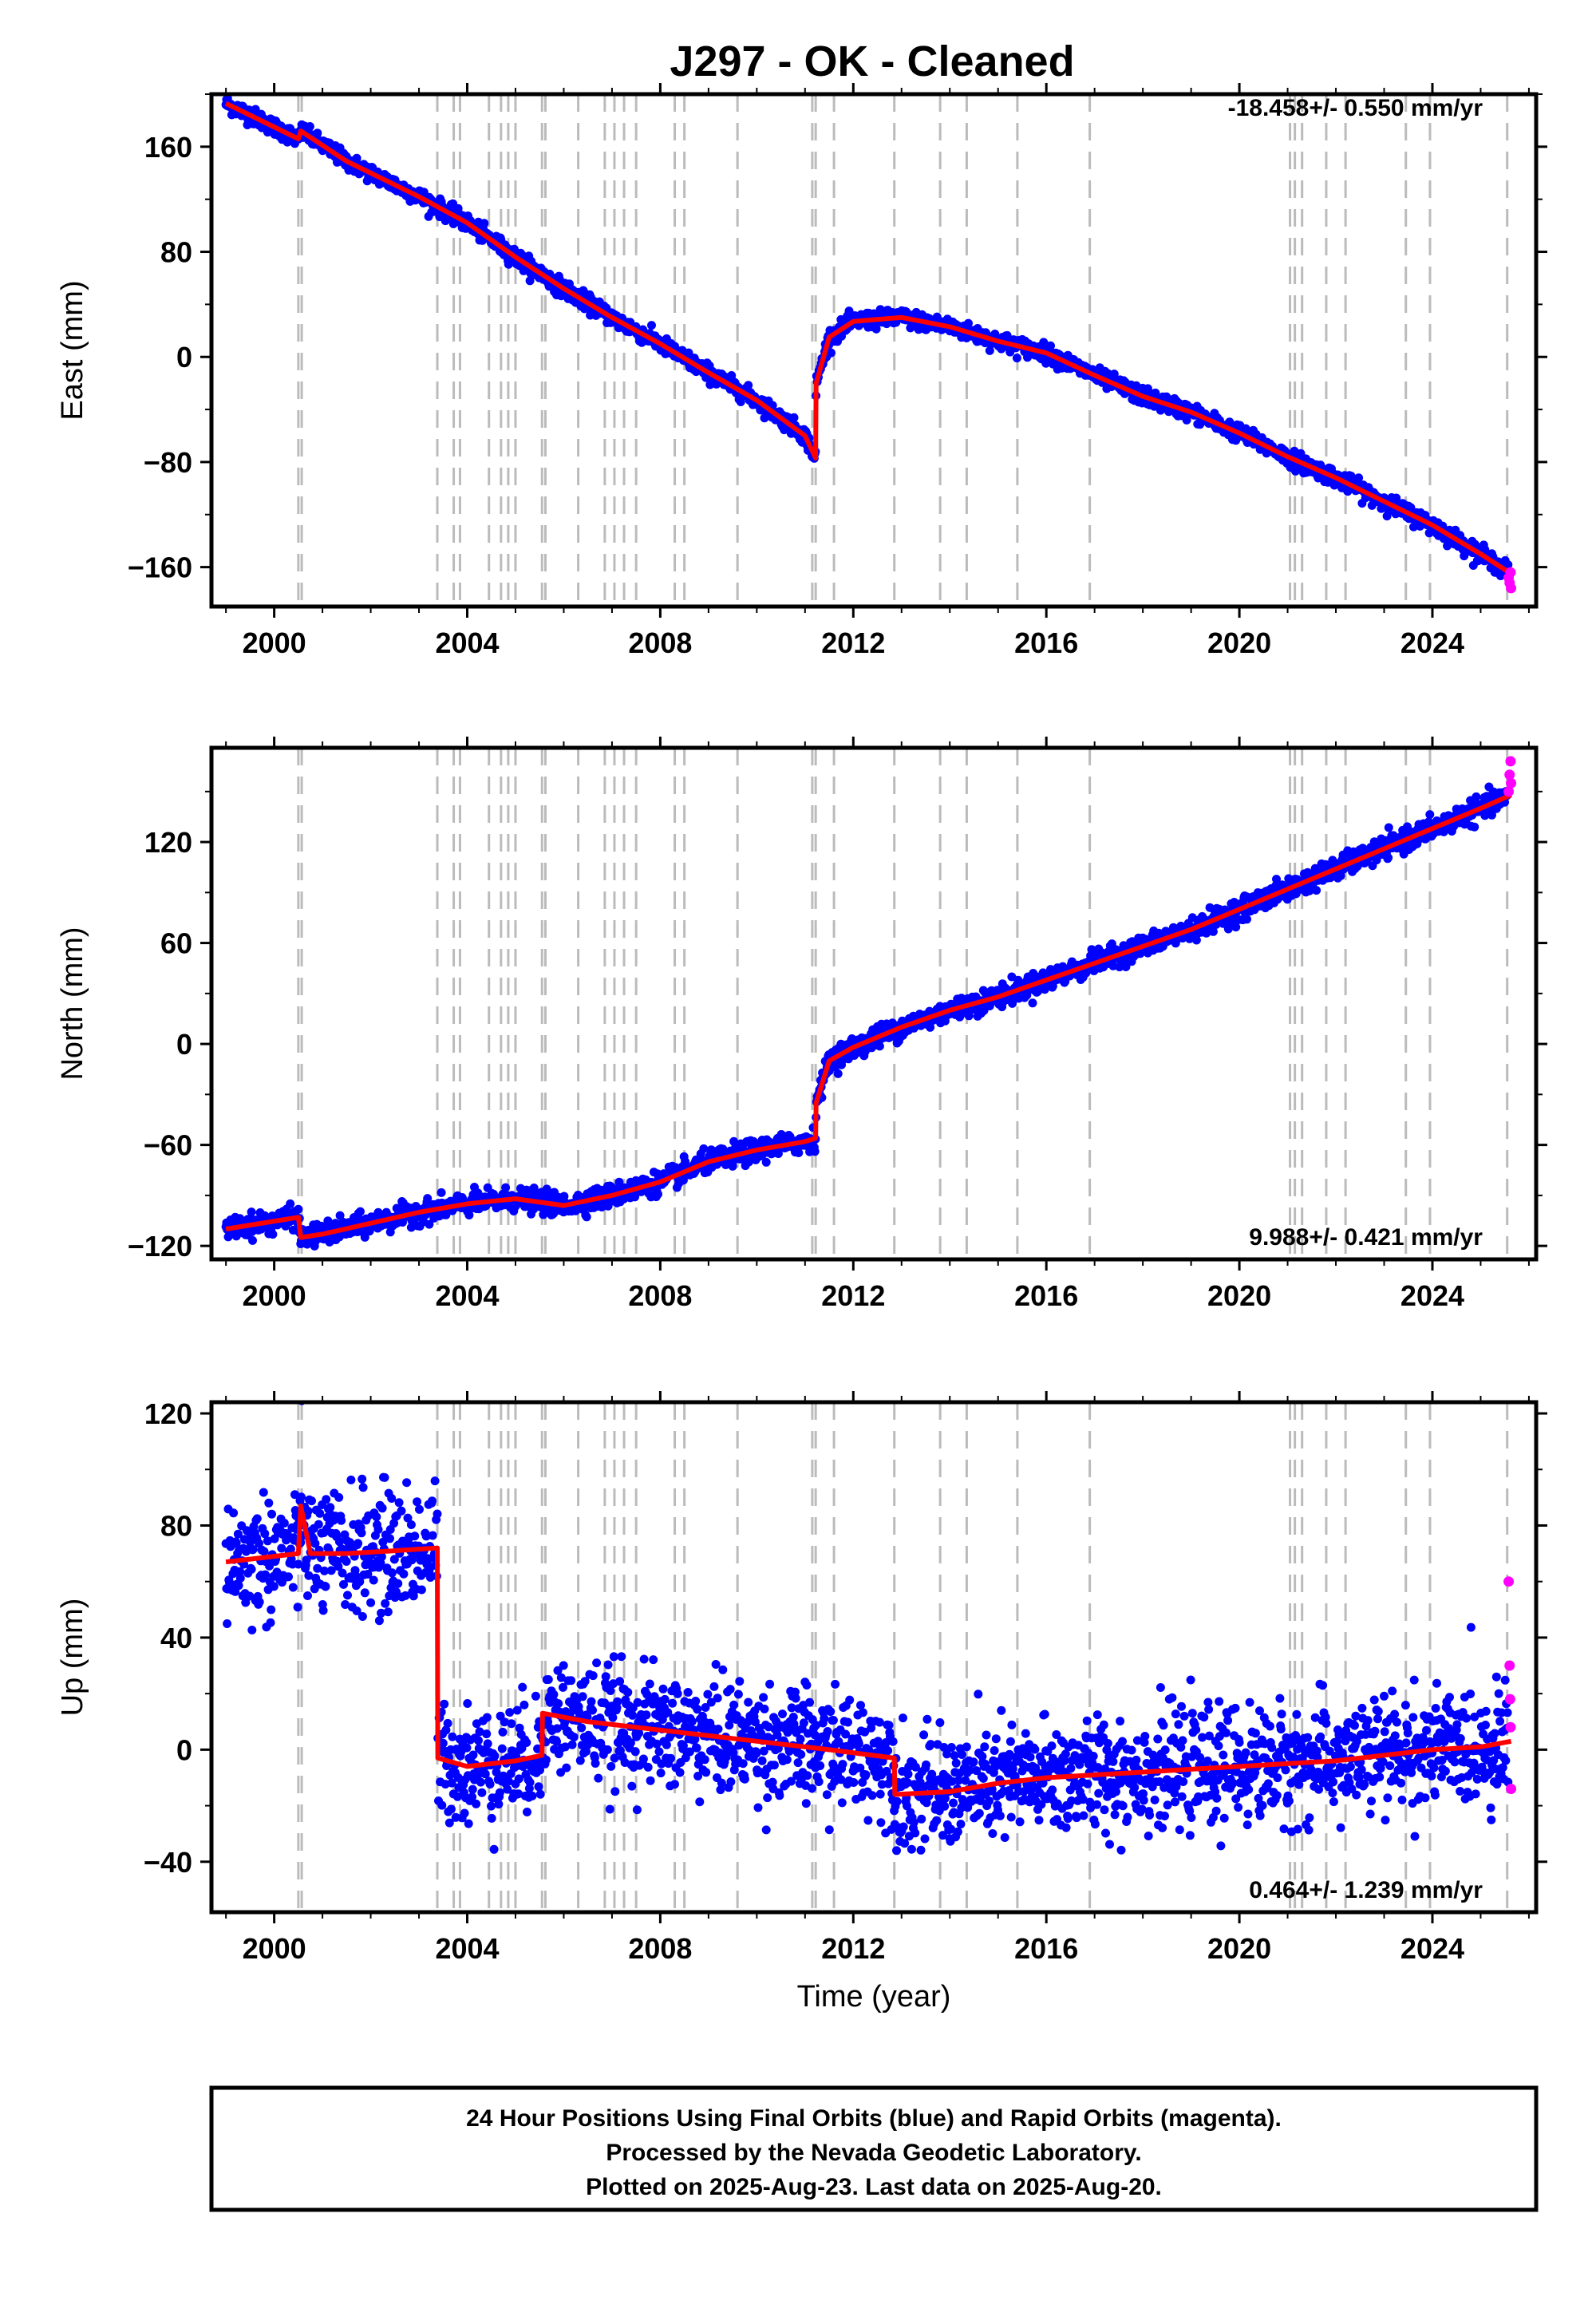 This screenshot has width=1596, height=2316. Describe the element at coordinates (874, 1997) in the screenshot. I see `x-axis-label: Time (year)` at that location.